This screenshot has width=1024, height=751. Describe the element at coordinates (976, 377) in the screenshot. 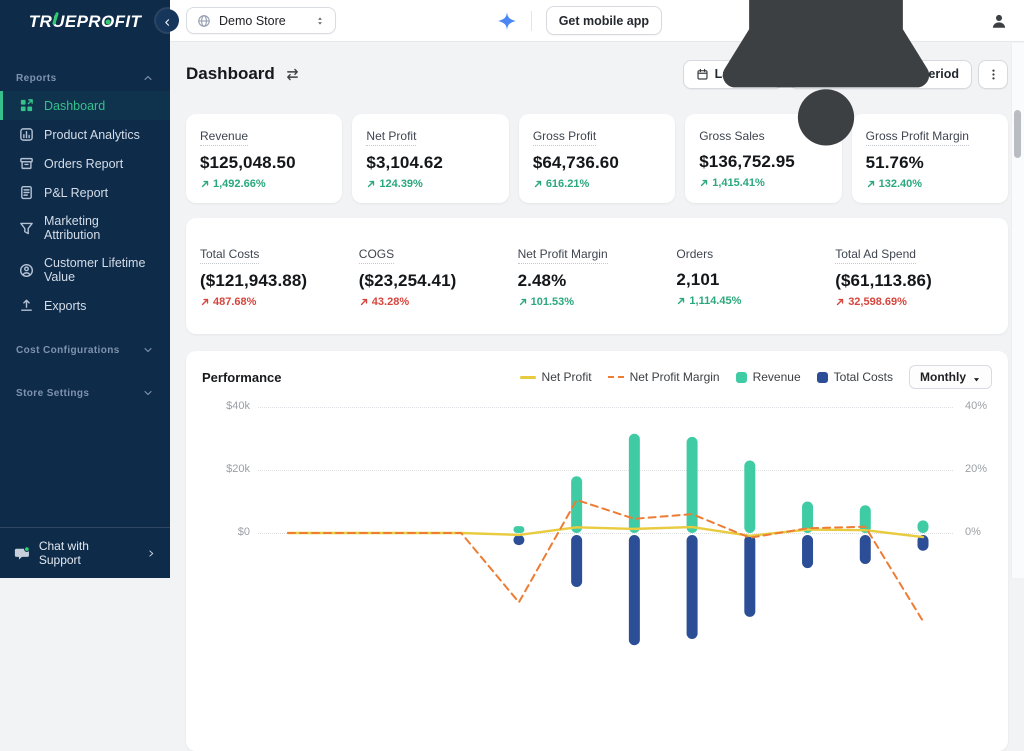

I see `caret-down-icon` at that location.